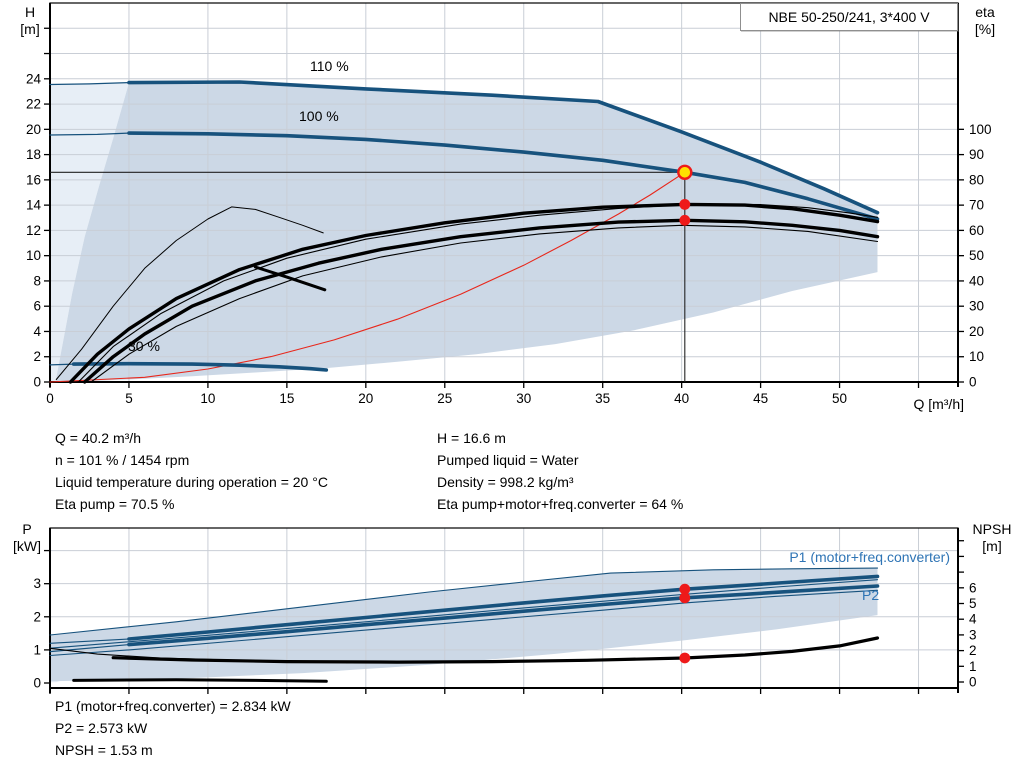 The height and width of the screenshot is (781, 1024). Describe the element at coordinates (839, 398) in the screenshot. I see `x-tick-label: 50` at that location.